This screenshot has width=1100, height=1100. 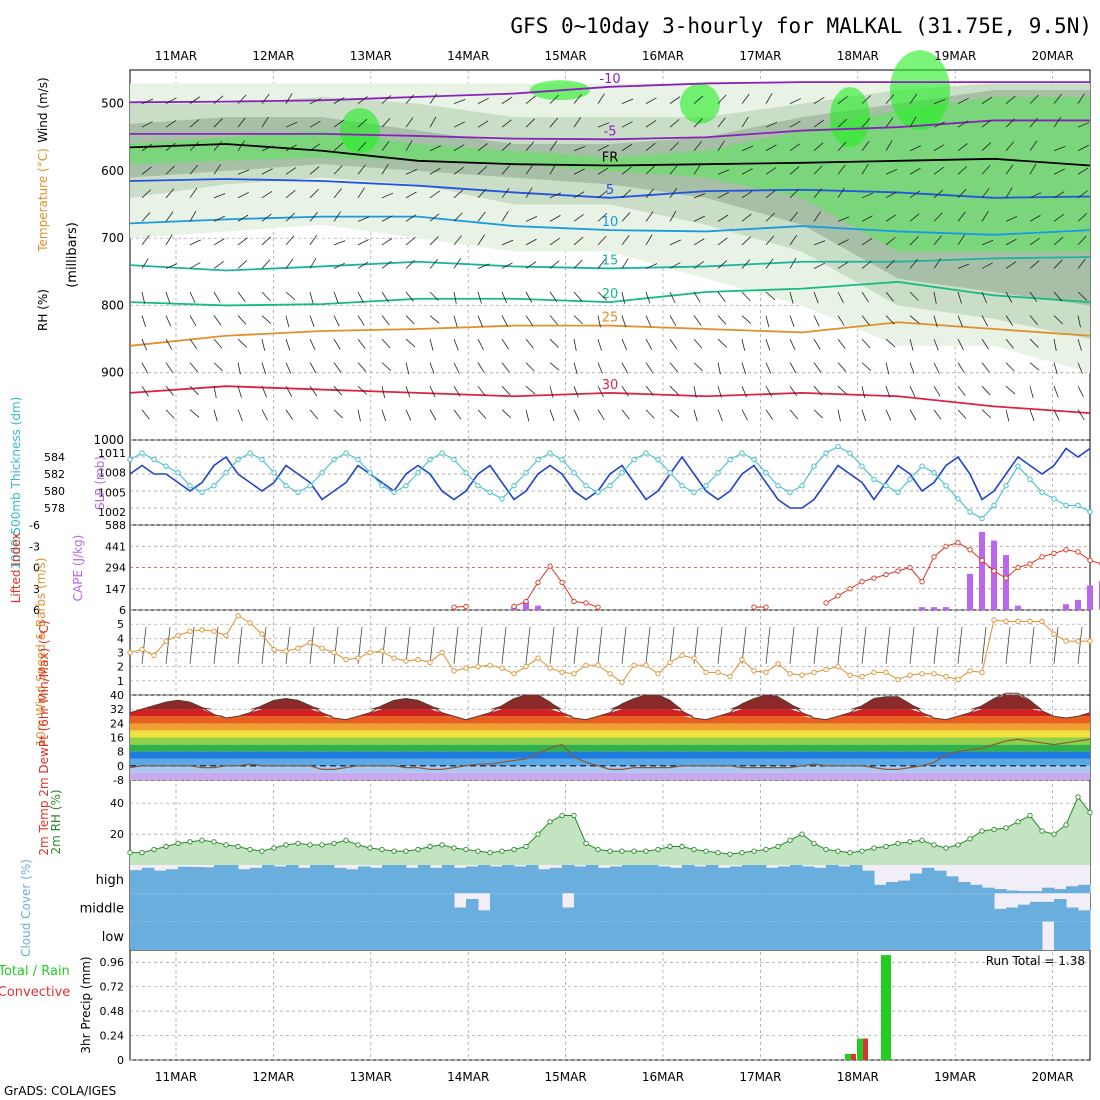 What do you see at coordinates (1053, 1077) in the screenshot?
I see `date-label-bottom: 20MAR` at bounding box center [1053, 1077].